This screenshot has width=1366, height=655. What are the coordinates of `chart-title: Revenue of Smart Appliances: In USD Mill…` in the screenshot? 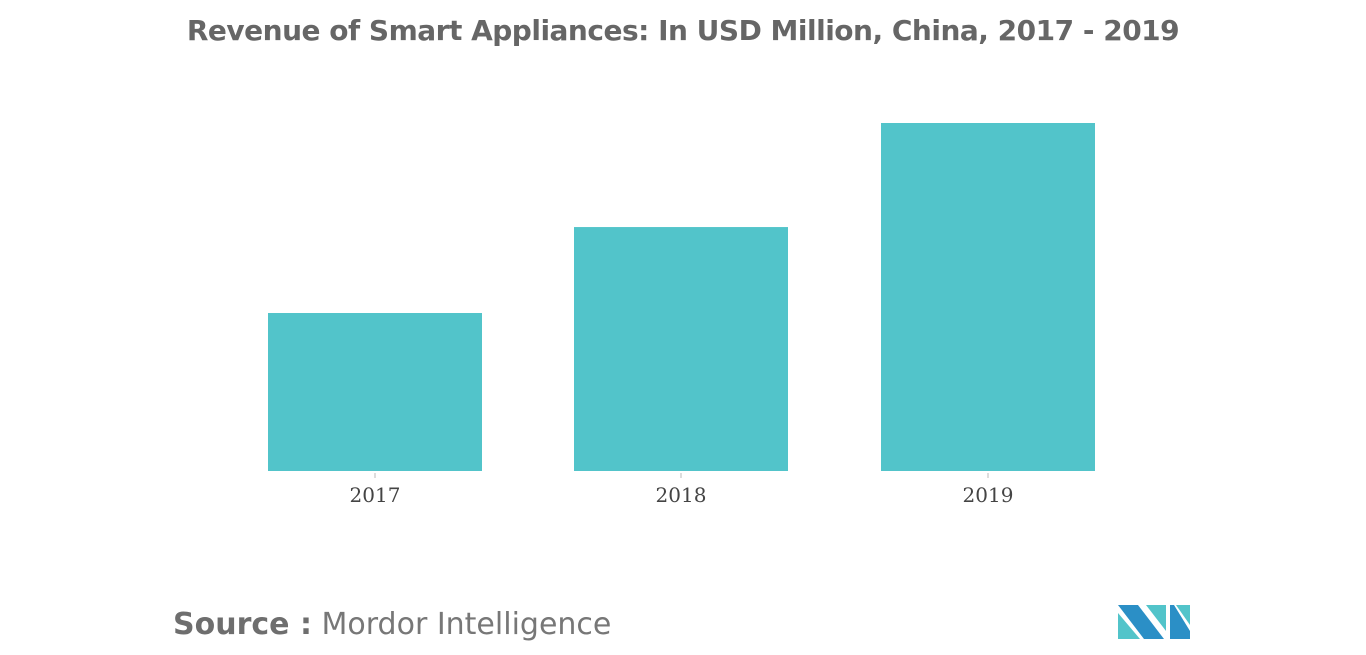 It's located at (683, 30).